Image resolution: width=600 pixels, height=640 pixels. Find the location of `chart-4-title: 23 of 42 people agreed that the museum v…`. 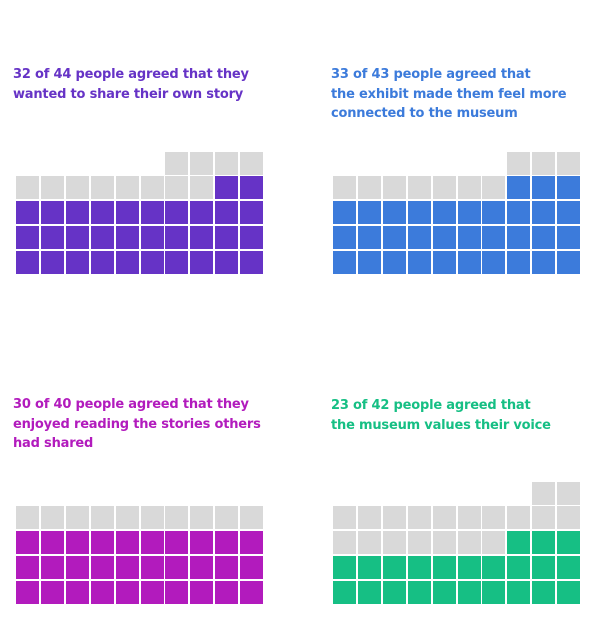

chart-4-title: 23 of 42 people agreed that the museum v… is located at coordinates (441, 415).